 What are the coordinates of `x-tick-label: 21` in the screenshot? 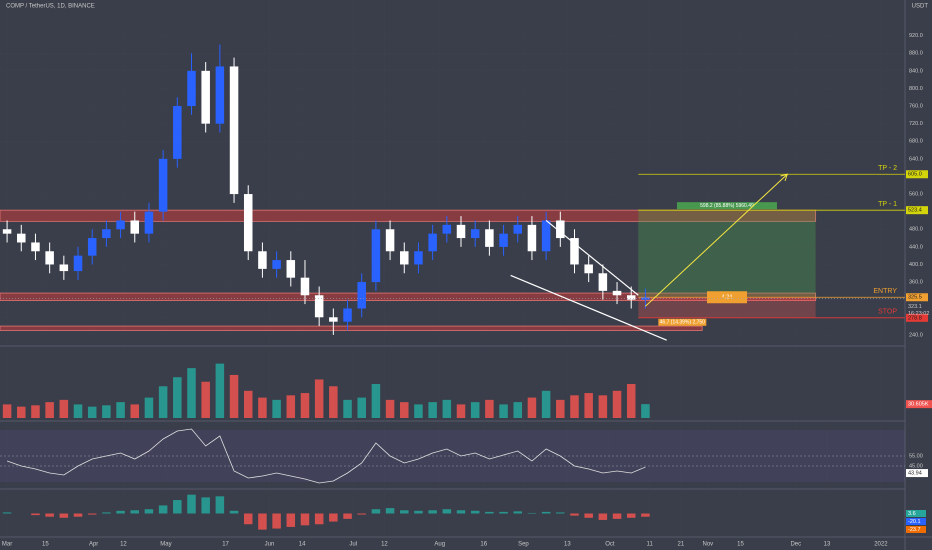 It's located at (681, 545).